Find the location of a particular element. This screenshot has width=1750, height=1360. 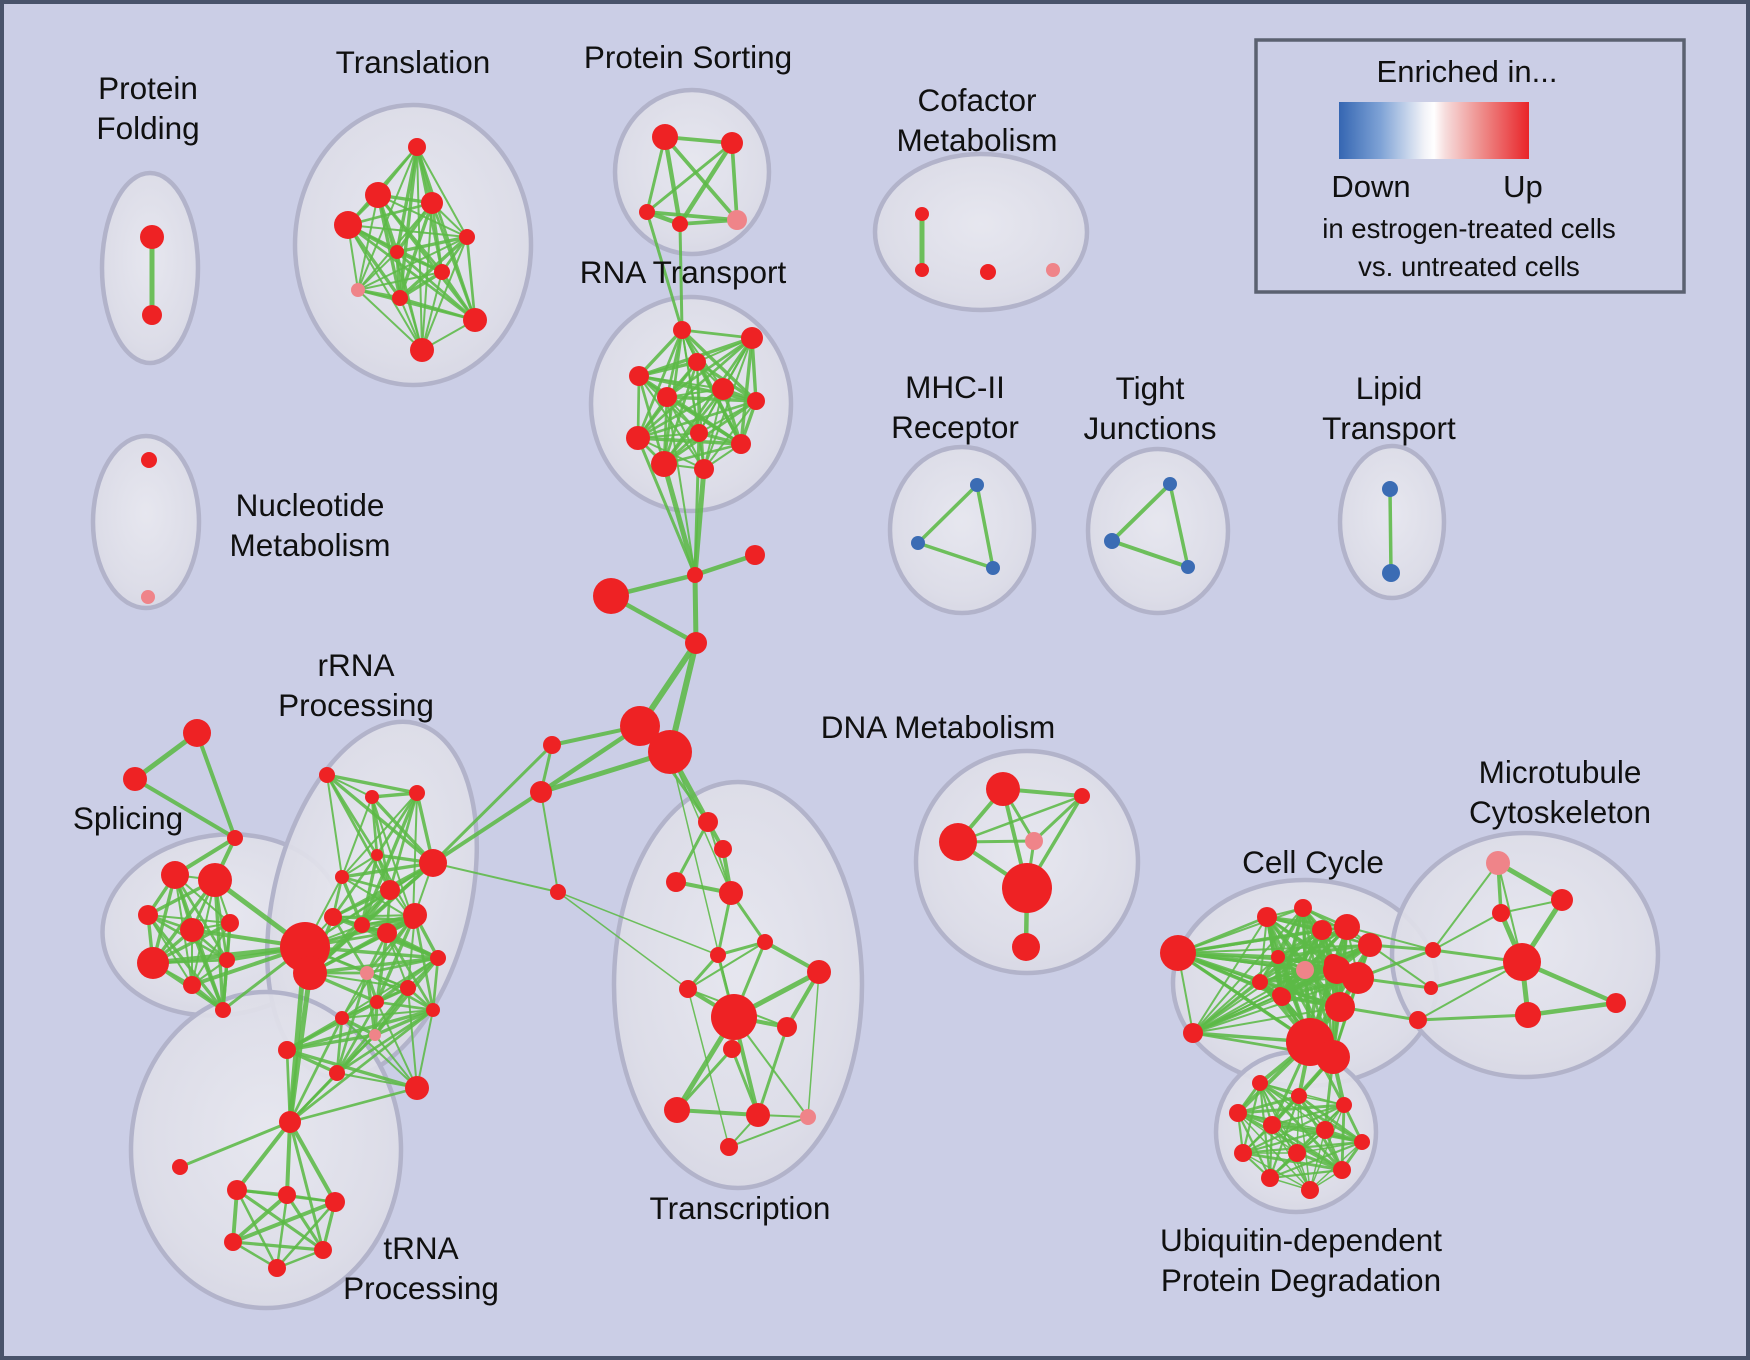

cluster-label-microtubule-cytoskeleton: Cytoskeleton is located at coordinates (1560, 812).